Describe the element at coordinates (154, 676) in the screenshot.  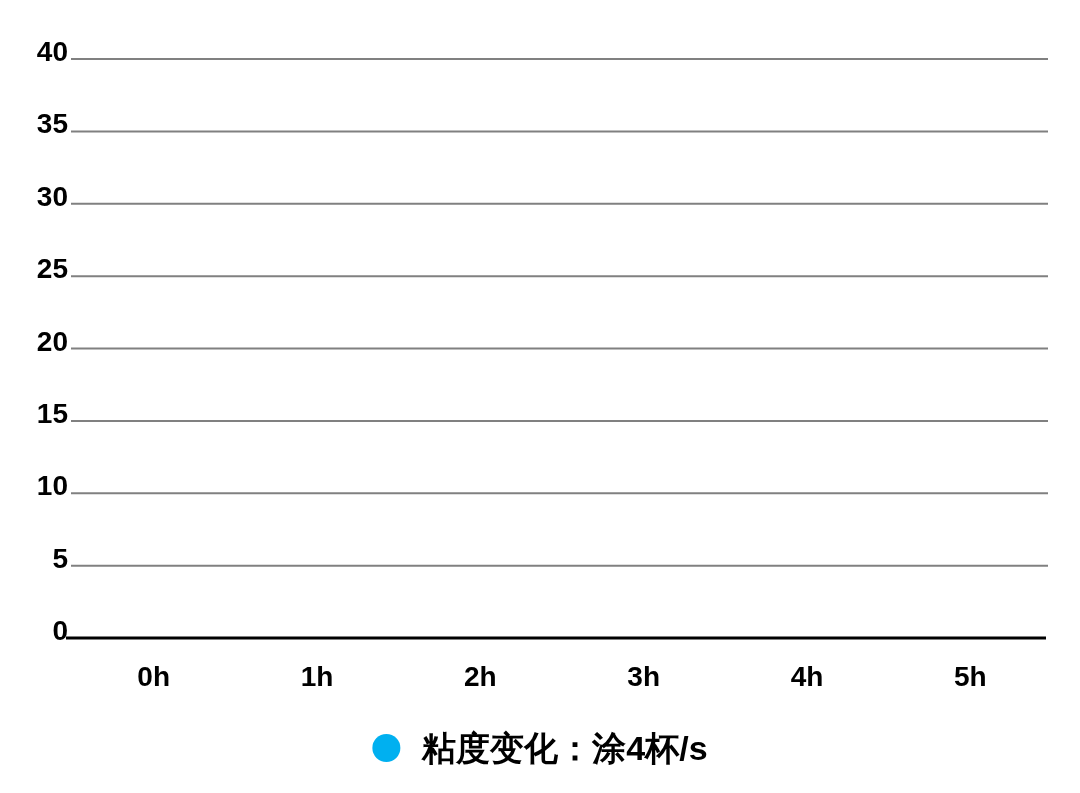
I see `x-tick-label: 0h` at that location.